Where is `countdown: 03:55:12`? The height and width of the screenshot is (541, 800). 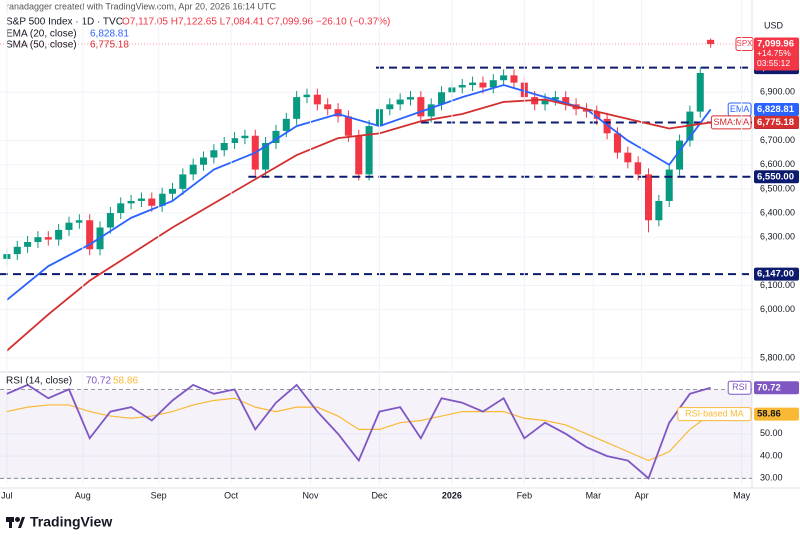 countdown: 03:55:12 is located at coordinates (773, 63).